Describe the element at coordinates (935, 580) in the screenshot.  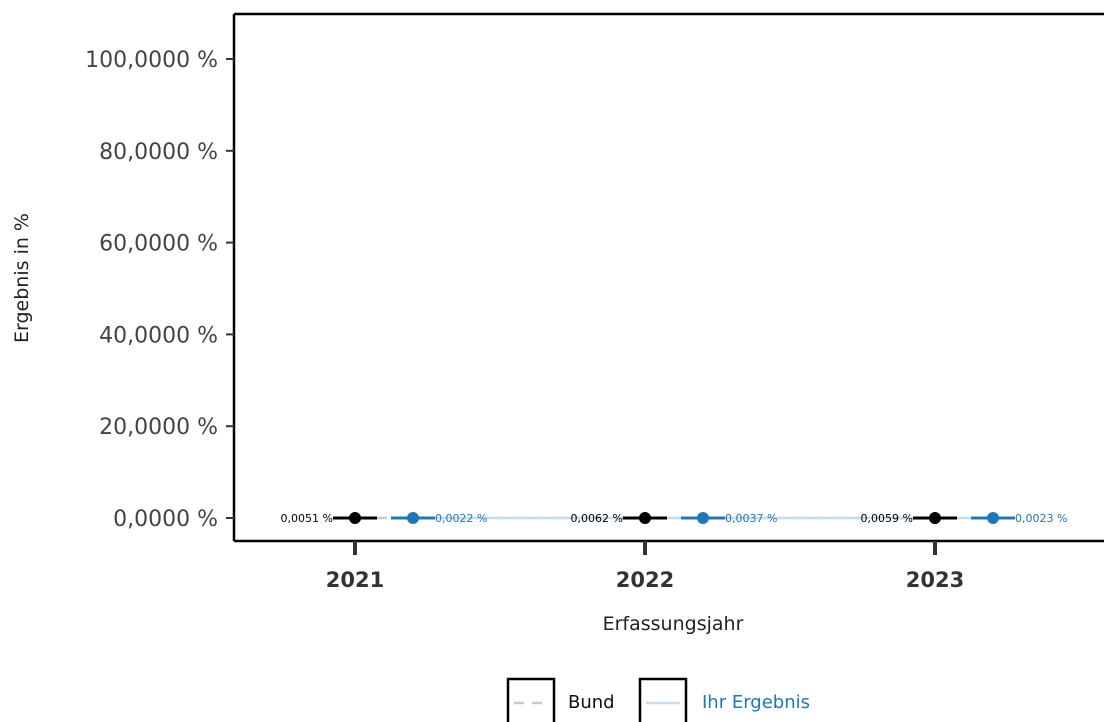
I see `x-tick-label: 2023` at that location.